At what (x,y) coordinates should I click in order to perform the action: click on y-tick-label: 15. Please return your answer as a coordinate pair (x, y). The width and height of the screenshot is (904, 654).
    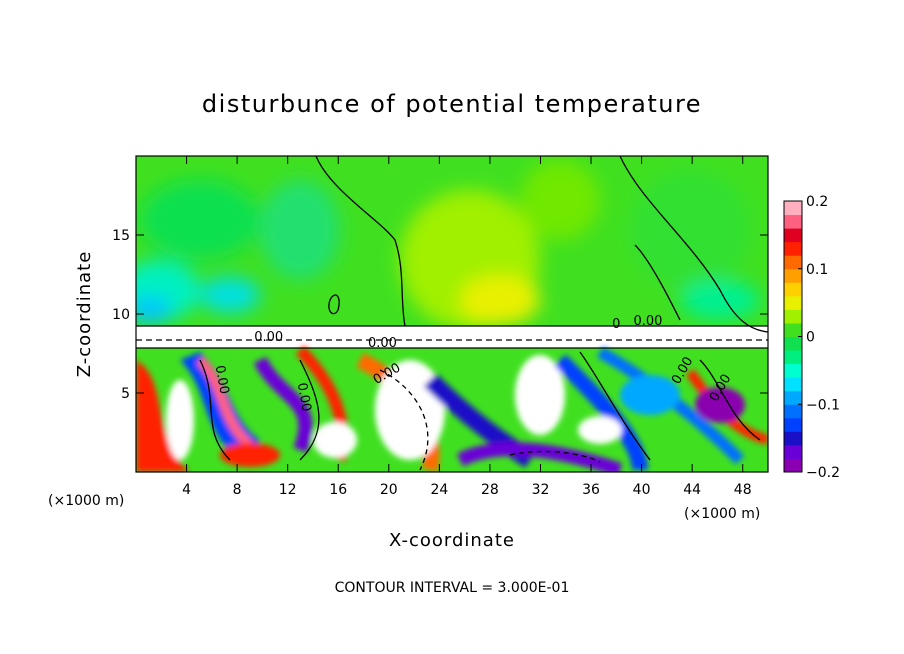
    Looking at the image, I should click on (121, 236).